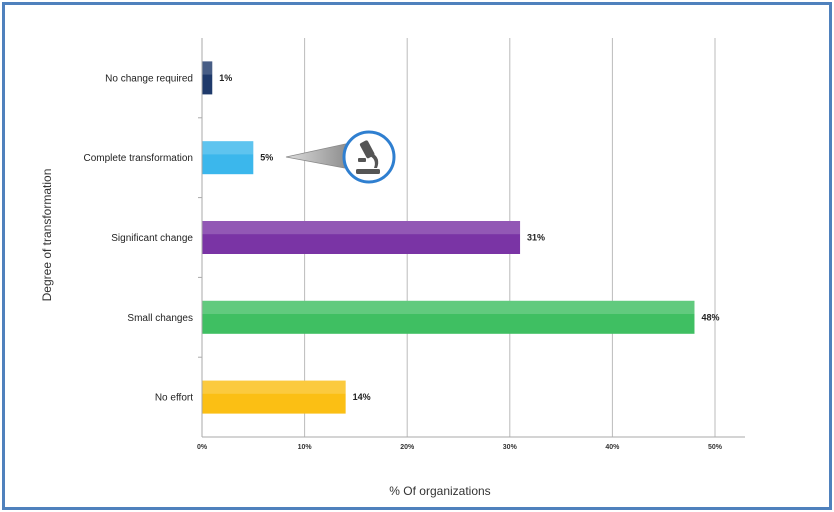 This screenshot has width=834, height=512. What do you see at coordinates (536, 238) in the screenshot?
I see `value-label: 31%` at bounding box center [536, 238].